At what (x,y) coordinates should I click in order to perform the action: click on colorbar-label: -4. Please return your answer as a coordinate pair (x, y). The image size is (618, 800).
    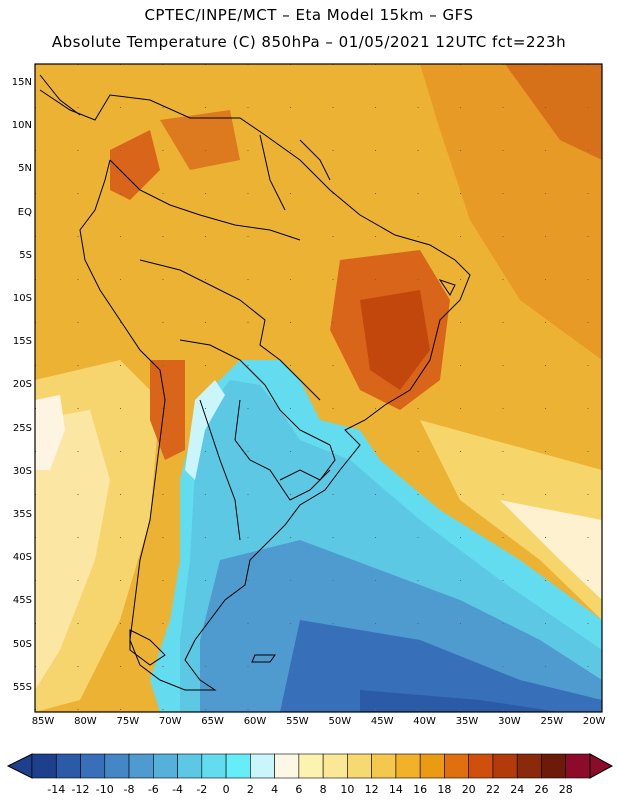
    Looking at the image, I should click on (178, 789).